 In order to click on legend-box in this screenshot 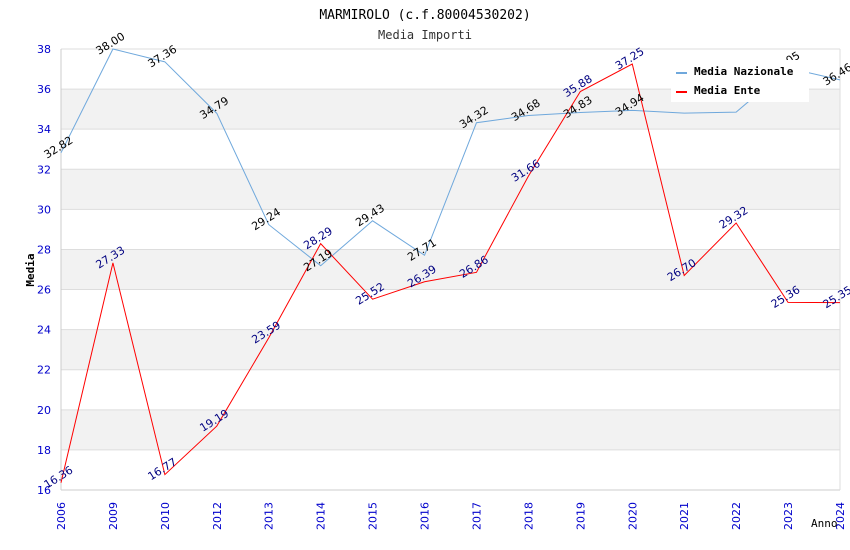, I will do `click(740, 81)`.